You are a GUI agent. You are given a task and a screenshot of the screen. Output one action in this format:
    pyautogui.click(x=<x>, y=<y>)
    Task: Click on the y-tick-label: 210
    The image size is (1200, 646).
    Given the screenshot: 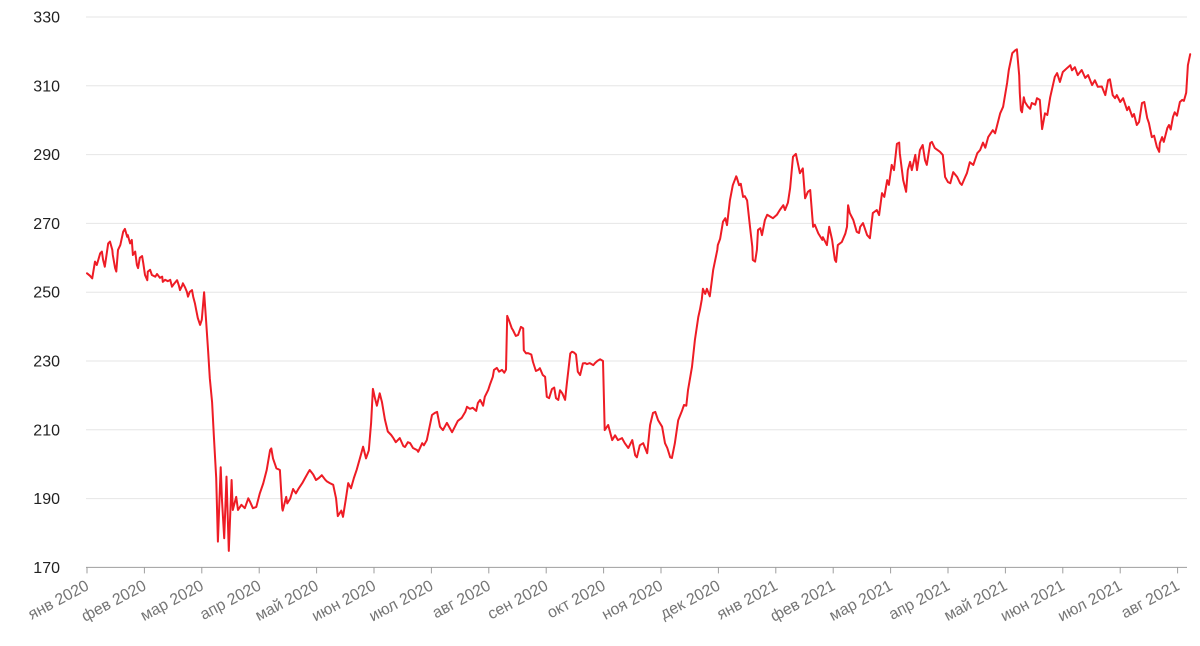 What is the action you would take?
    pyautogui.click(x=46, y=430)
    